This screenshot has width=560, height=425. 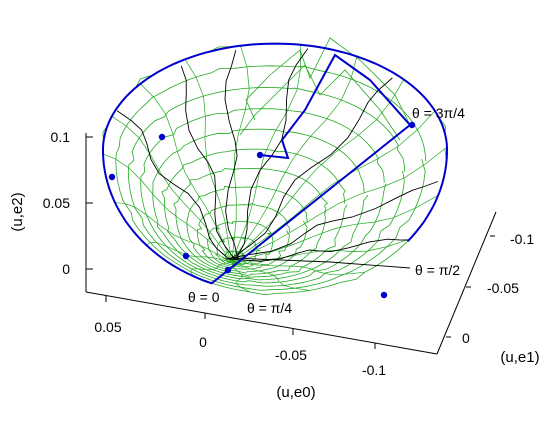 I want to click on annotation-theta-0: θ = 0, so click(x=204, y=297).